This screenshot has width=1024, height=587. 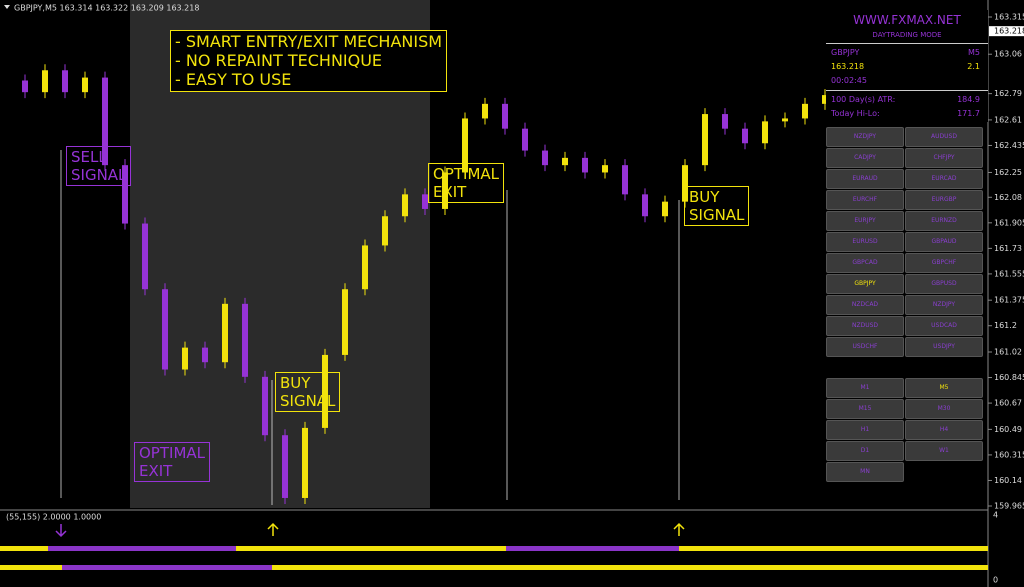 What do you see at coordinates (855, 113) in the screenshot?
I see `panel-text: Today Hi-Lo:` at bounding box center [855, 113].